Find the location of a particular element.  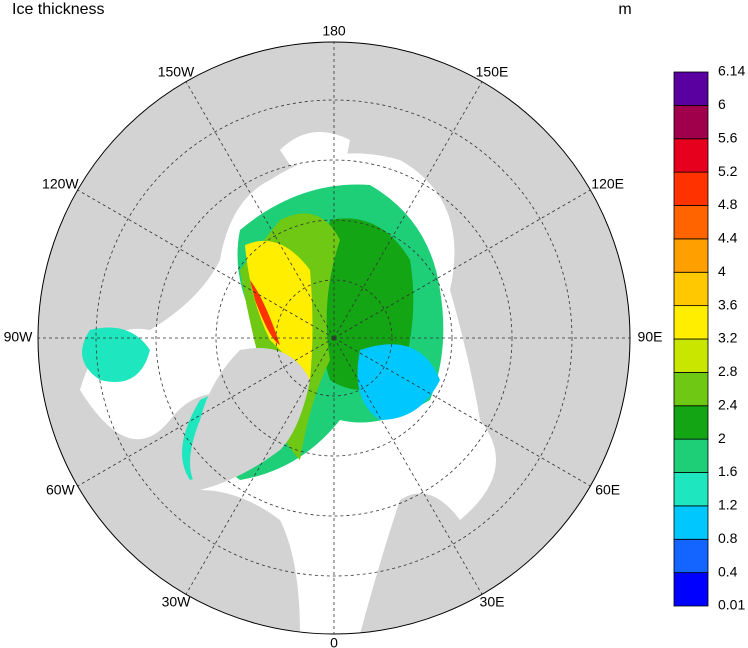

colorbar-label: 1.2 is located at coordinates (728, 505).